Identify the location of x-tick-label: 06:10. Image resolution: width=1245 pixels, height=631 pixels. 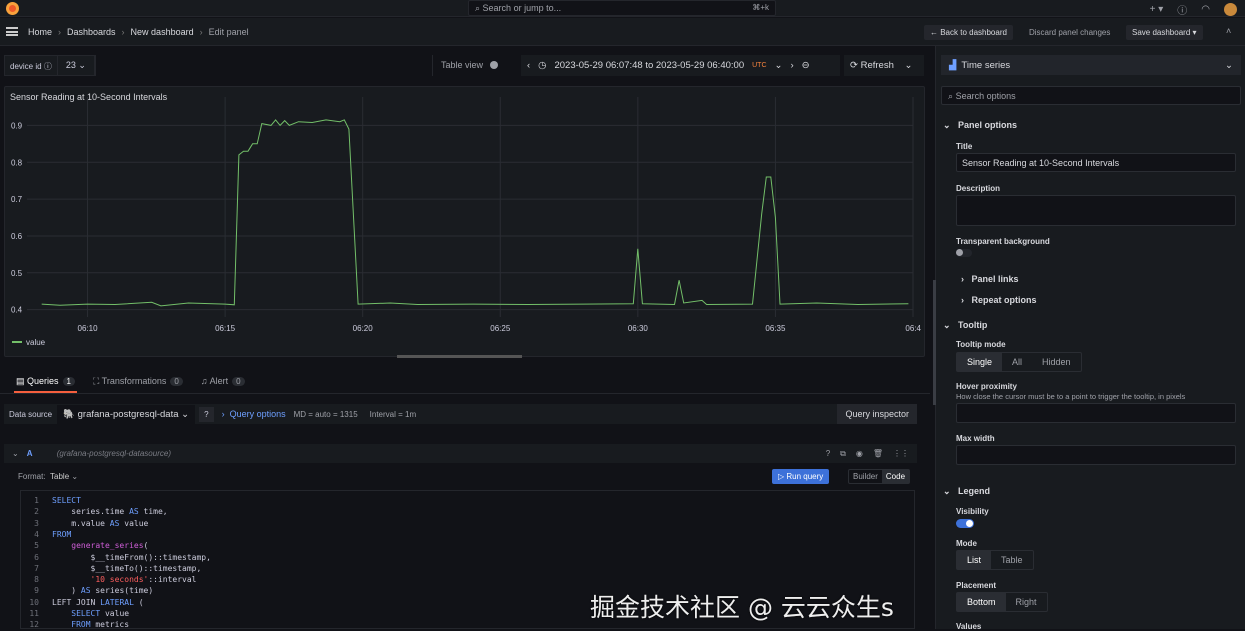
(88, 328).